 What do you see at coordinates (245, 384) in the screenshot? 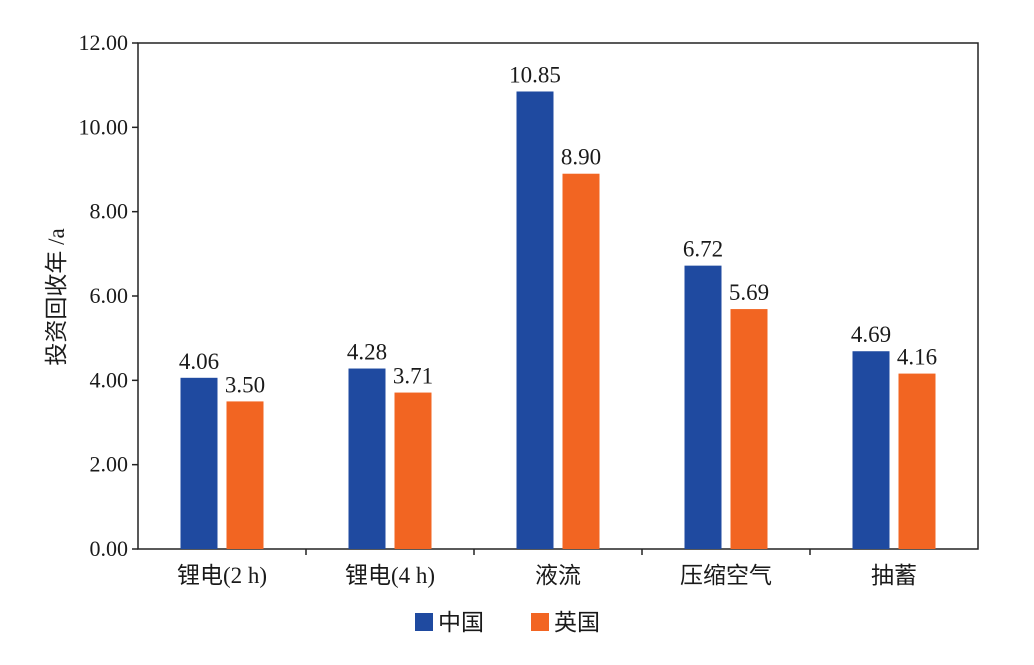
I see `data-label: 3.50` at bounding box center [245, 384].